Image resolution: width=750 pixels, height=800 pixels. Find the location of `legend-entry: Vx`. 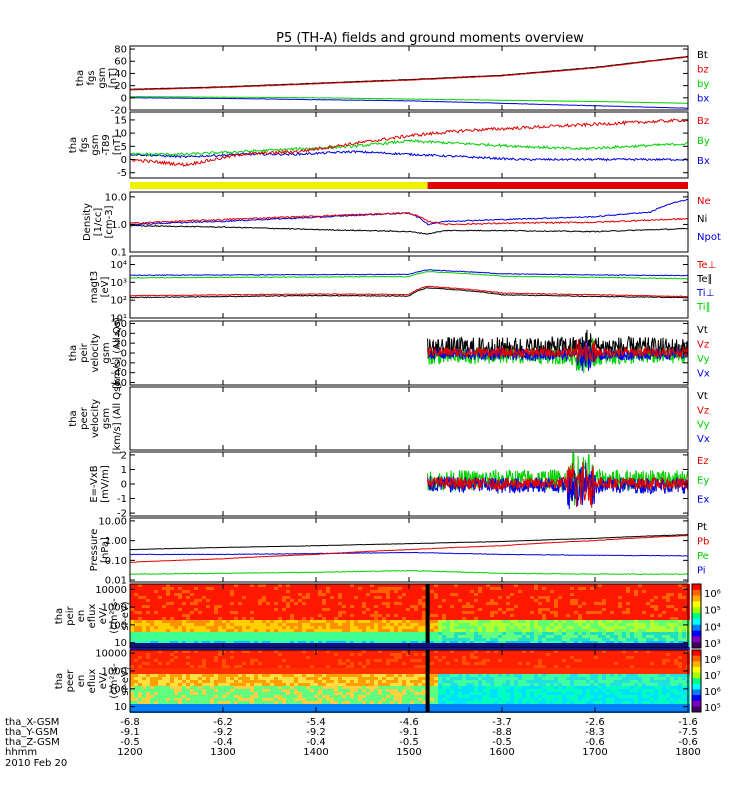

legend-entry: Vx is located at coordinates (703, 439).